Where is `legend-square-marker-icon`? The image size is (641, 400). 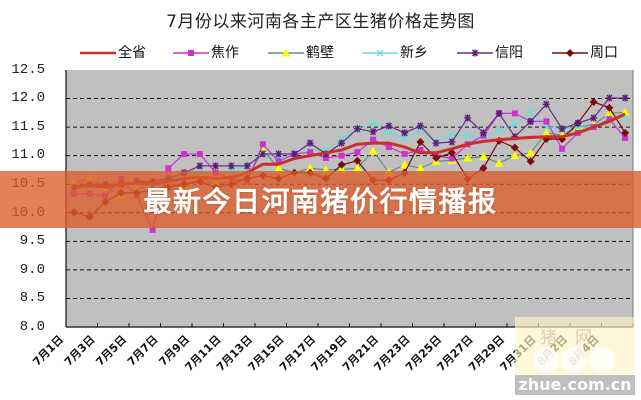
legend-square-marker-icon is located at coordinates (191, 53).